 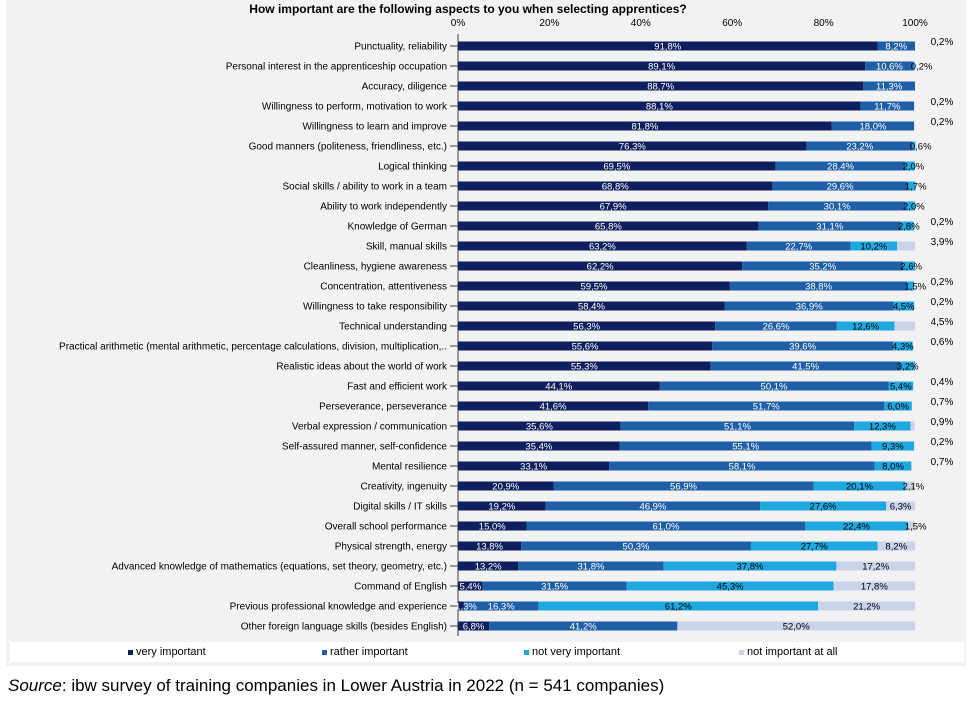 I want to click on data-label: 22,4%, so click(x=856, y=527).